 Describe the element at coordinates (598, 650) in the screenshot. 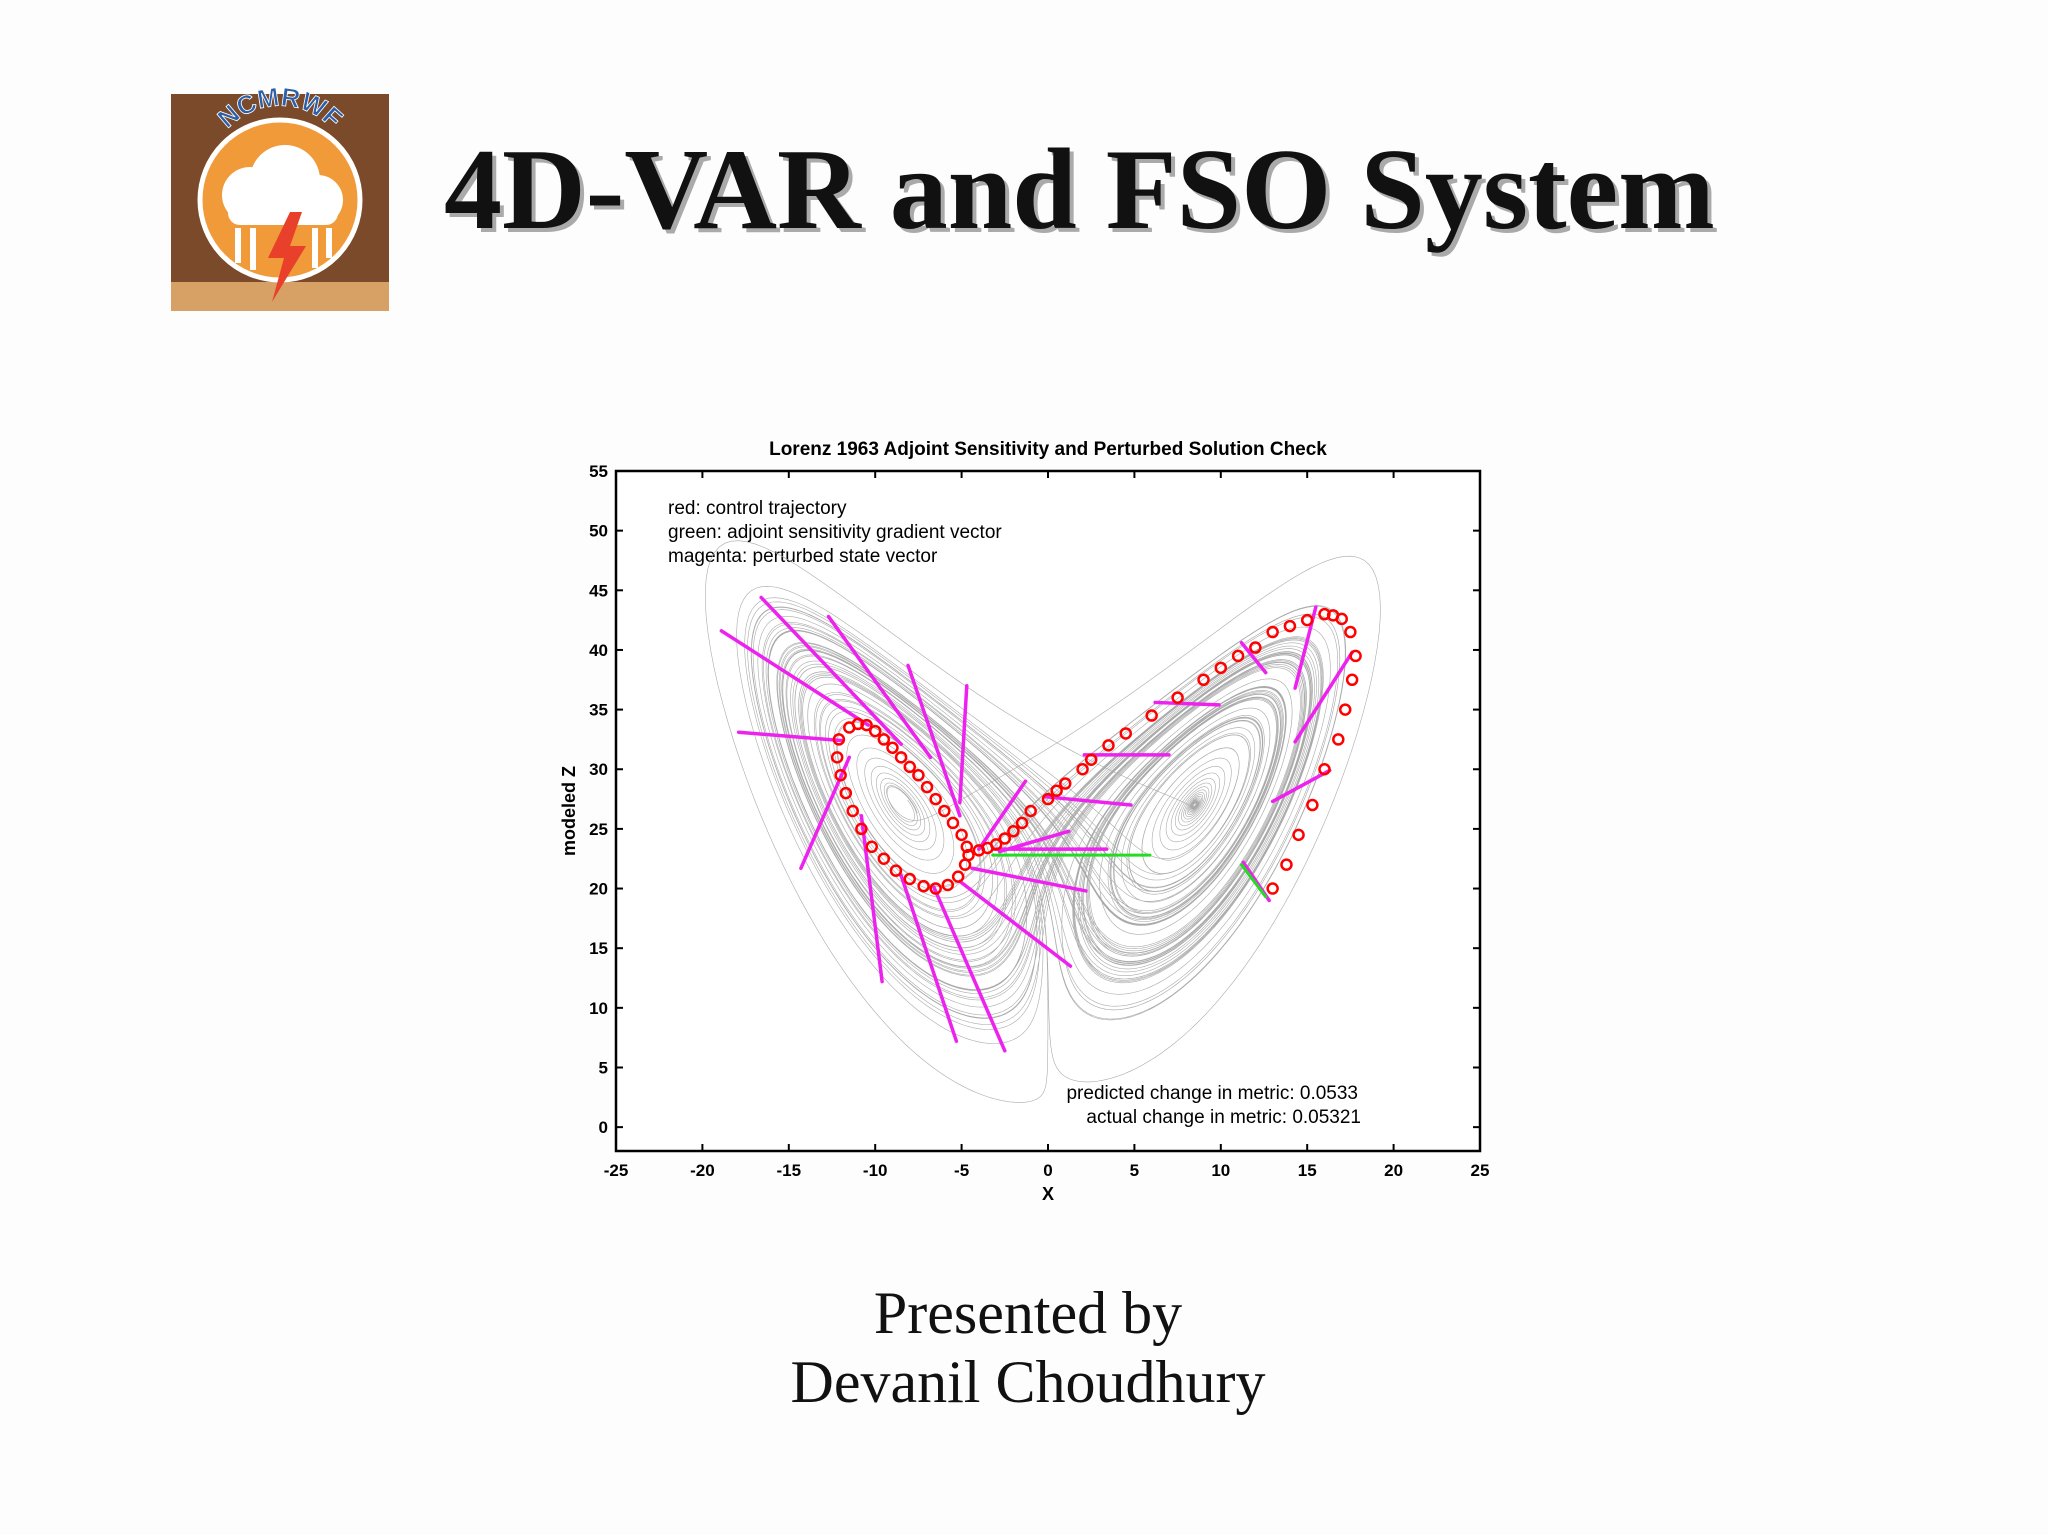

I see `y-tick-label: 40` at that location.